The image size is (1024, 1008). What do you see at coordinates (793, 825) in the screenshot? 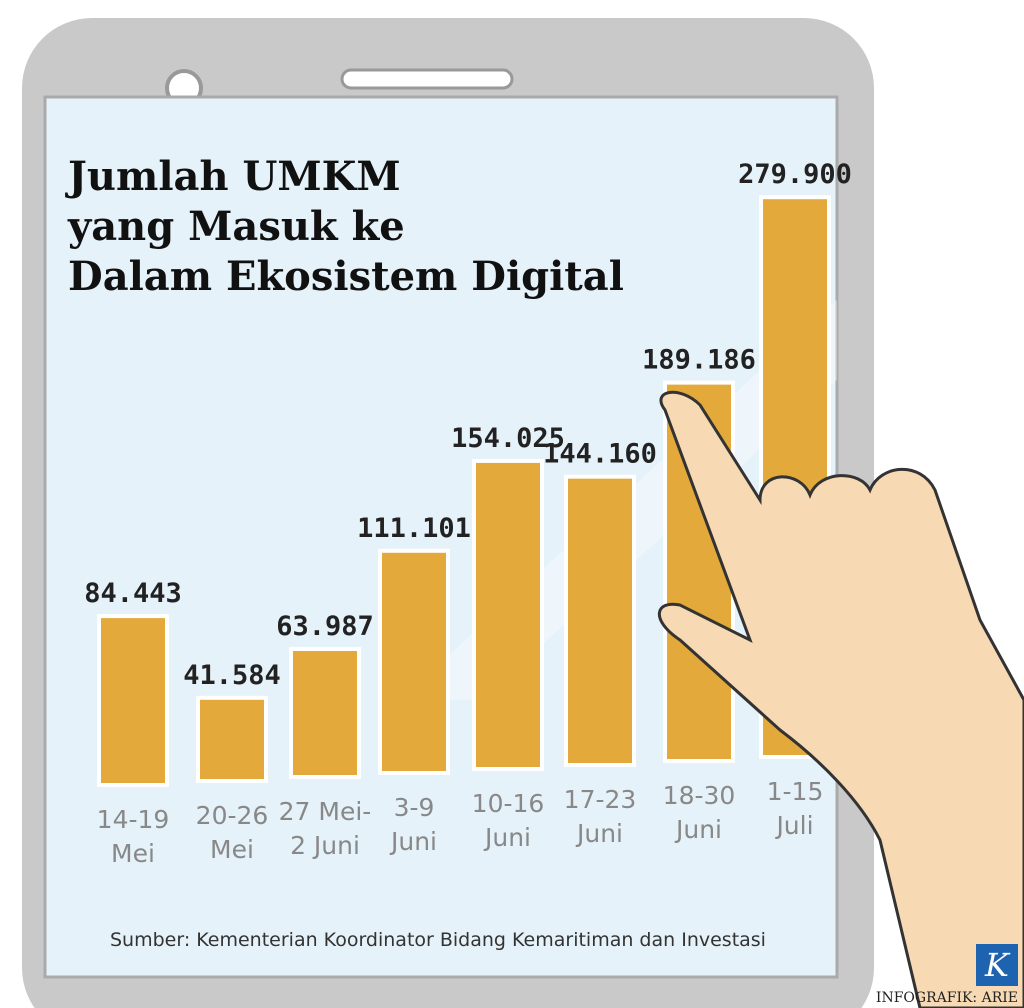
I see `x-tick-label: Juli` at bounding box center [793, 825].